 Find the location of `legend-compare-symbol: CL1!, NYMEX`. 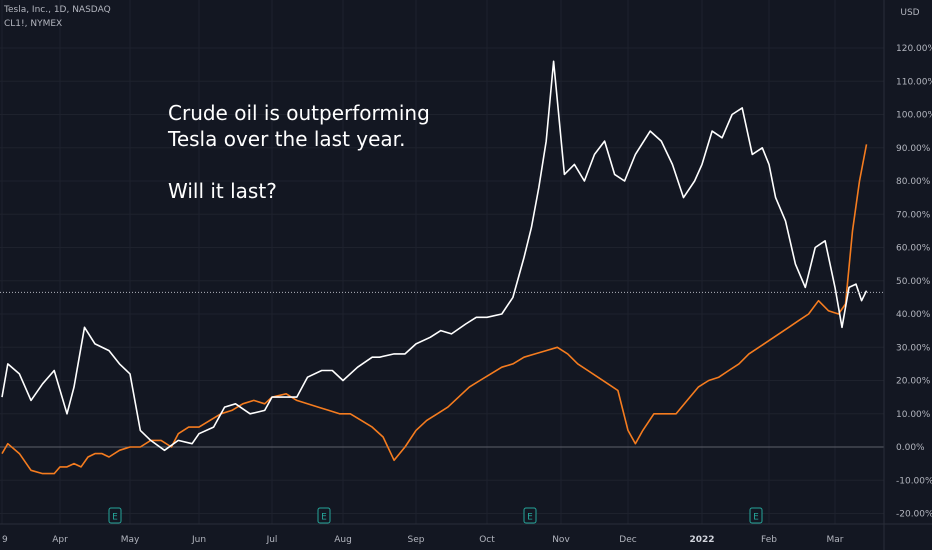

legend-compare-symbol: CL1!, NYMEX is located at coordinates (33, 24).